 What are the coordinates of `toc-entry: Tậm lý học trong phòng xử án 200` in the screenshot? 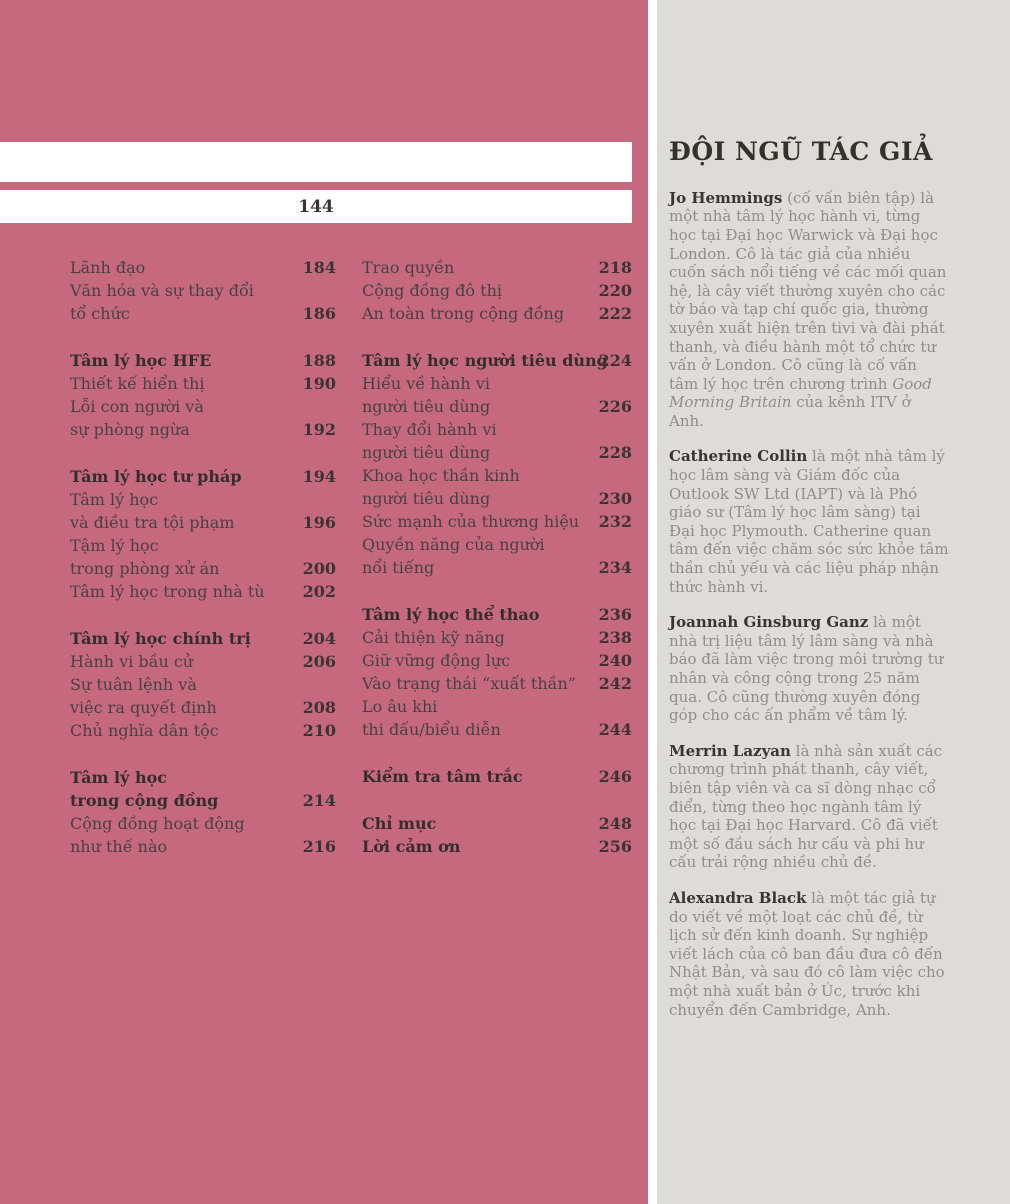 It's located at (203, 557).